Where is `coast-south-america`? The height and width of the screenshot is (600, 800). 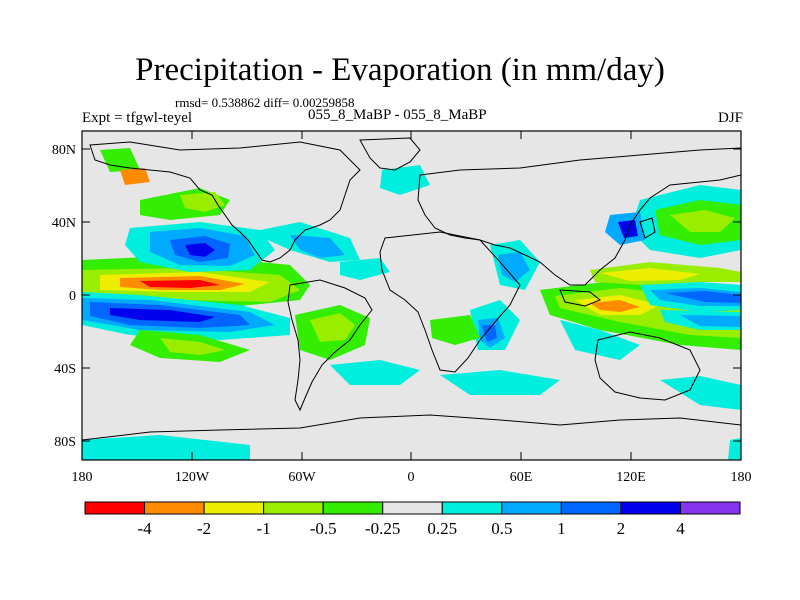
coast-south-america is located at coordinates (330, 345).